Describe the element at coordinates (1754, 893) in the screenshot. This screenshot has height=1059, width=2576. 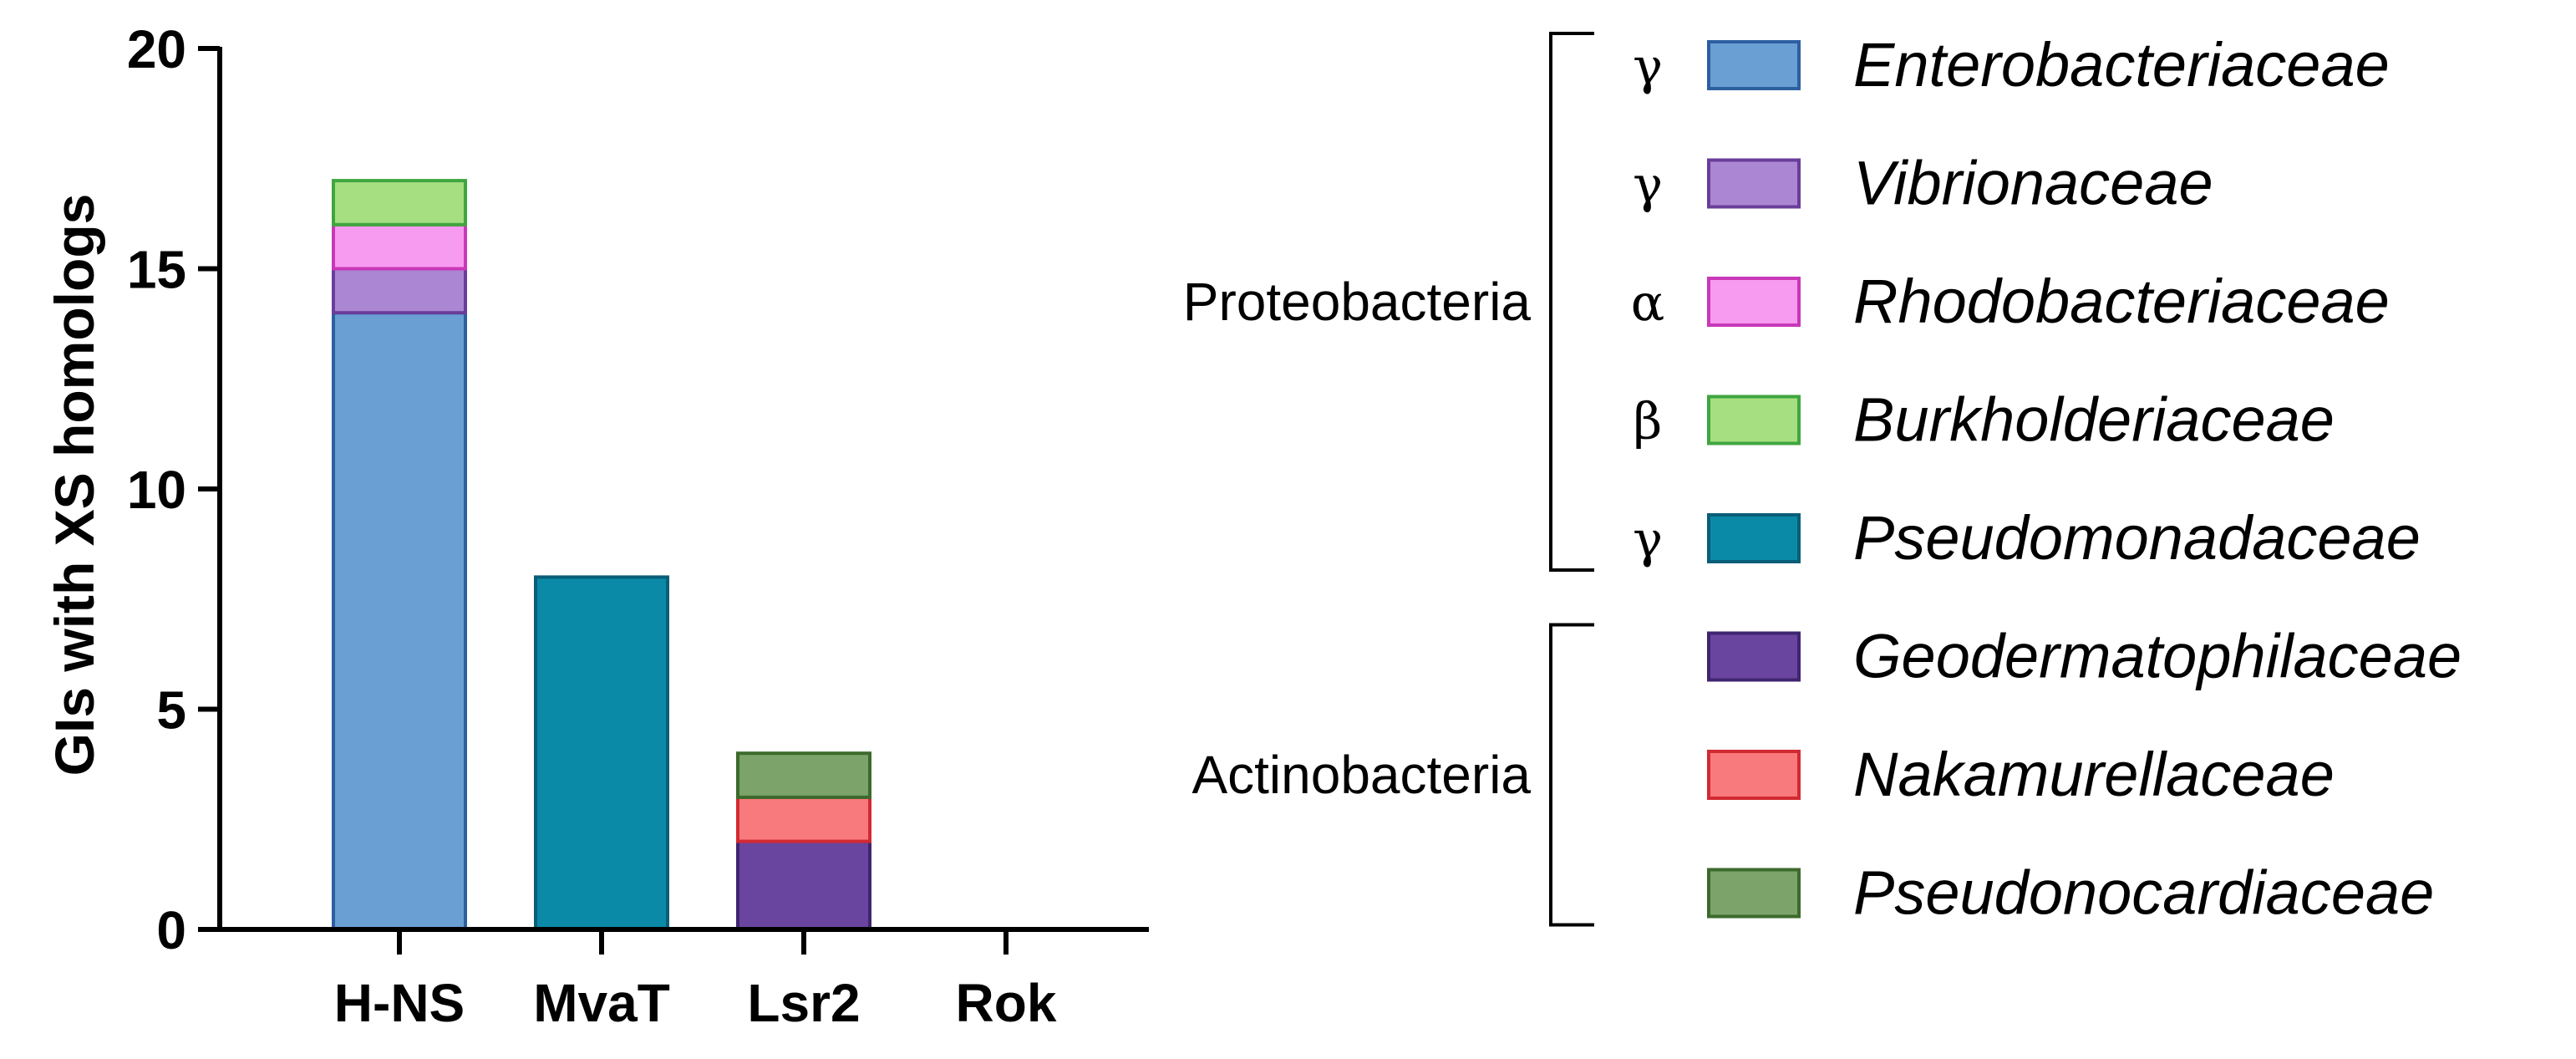
I see `legend-swatch-pseudonocardiaceae` at that location.